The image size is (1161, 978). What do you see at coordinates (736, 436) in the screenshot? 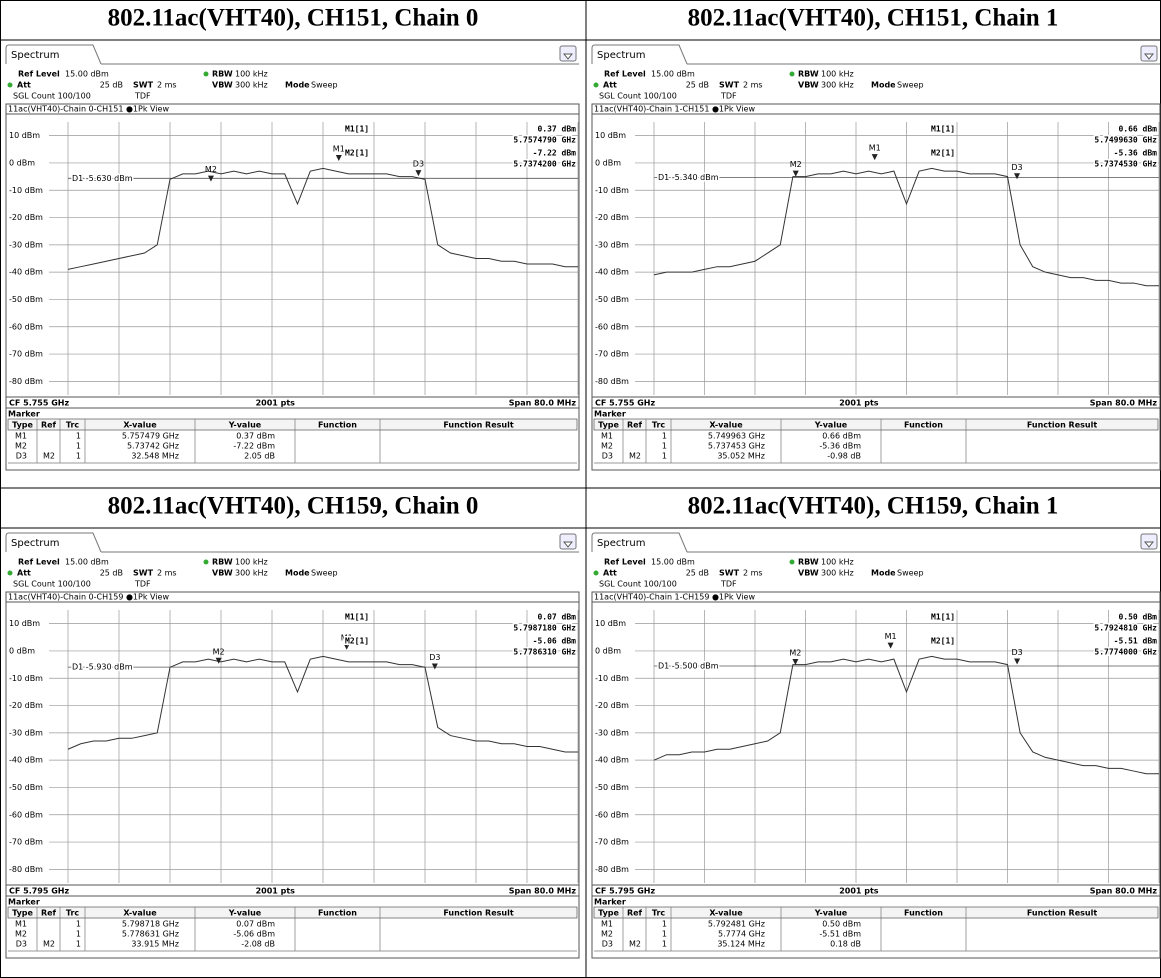
I see `marker-x-value: 5.749963 GHz` at bounding box center [736, 436].